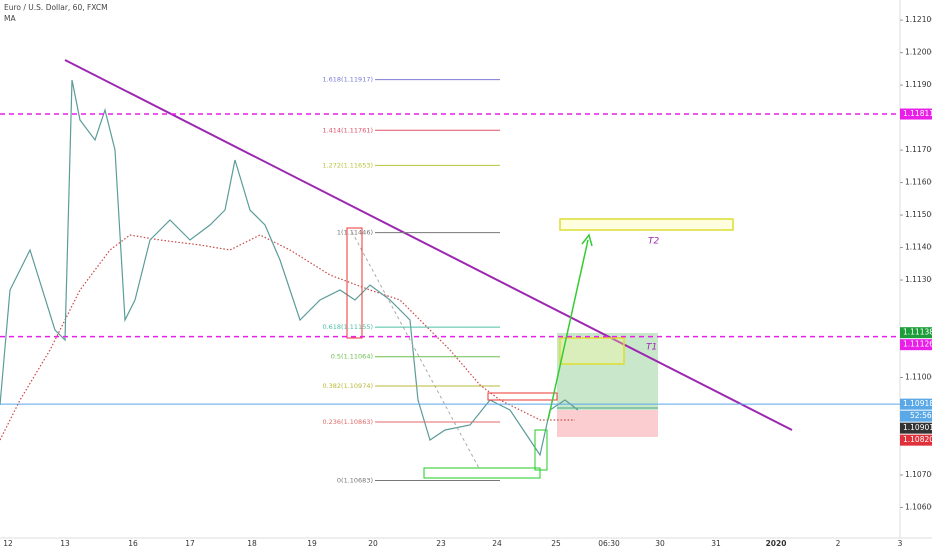 This screenshot has height=550, width=932. I want to click on x-tick-label: 13, so click(65, 543).